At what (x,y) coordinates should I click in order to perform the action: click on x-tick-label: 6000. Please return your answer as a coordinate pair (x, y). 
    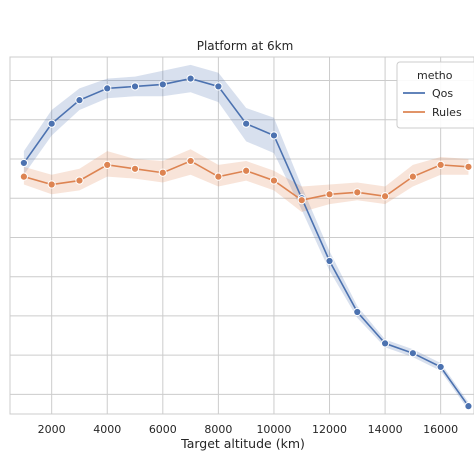
    Looking at the image, I should click on (163, 429).